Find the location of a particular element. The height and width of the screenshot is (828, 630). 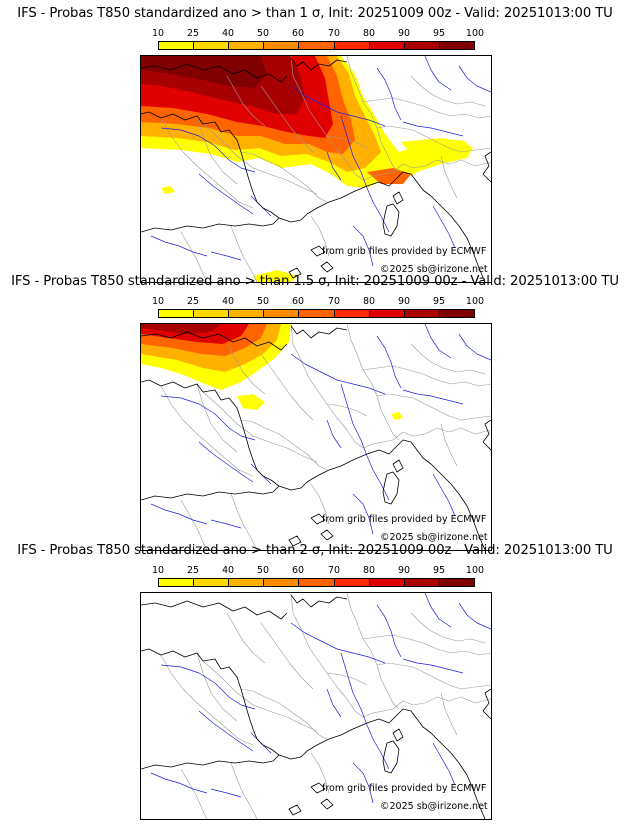

probability-band-60-alps is located at coordinates (389, 176).